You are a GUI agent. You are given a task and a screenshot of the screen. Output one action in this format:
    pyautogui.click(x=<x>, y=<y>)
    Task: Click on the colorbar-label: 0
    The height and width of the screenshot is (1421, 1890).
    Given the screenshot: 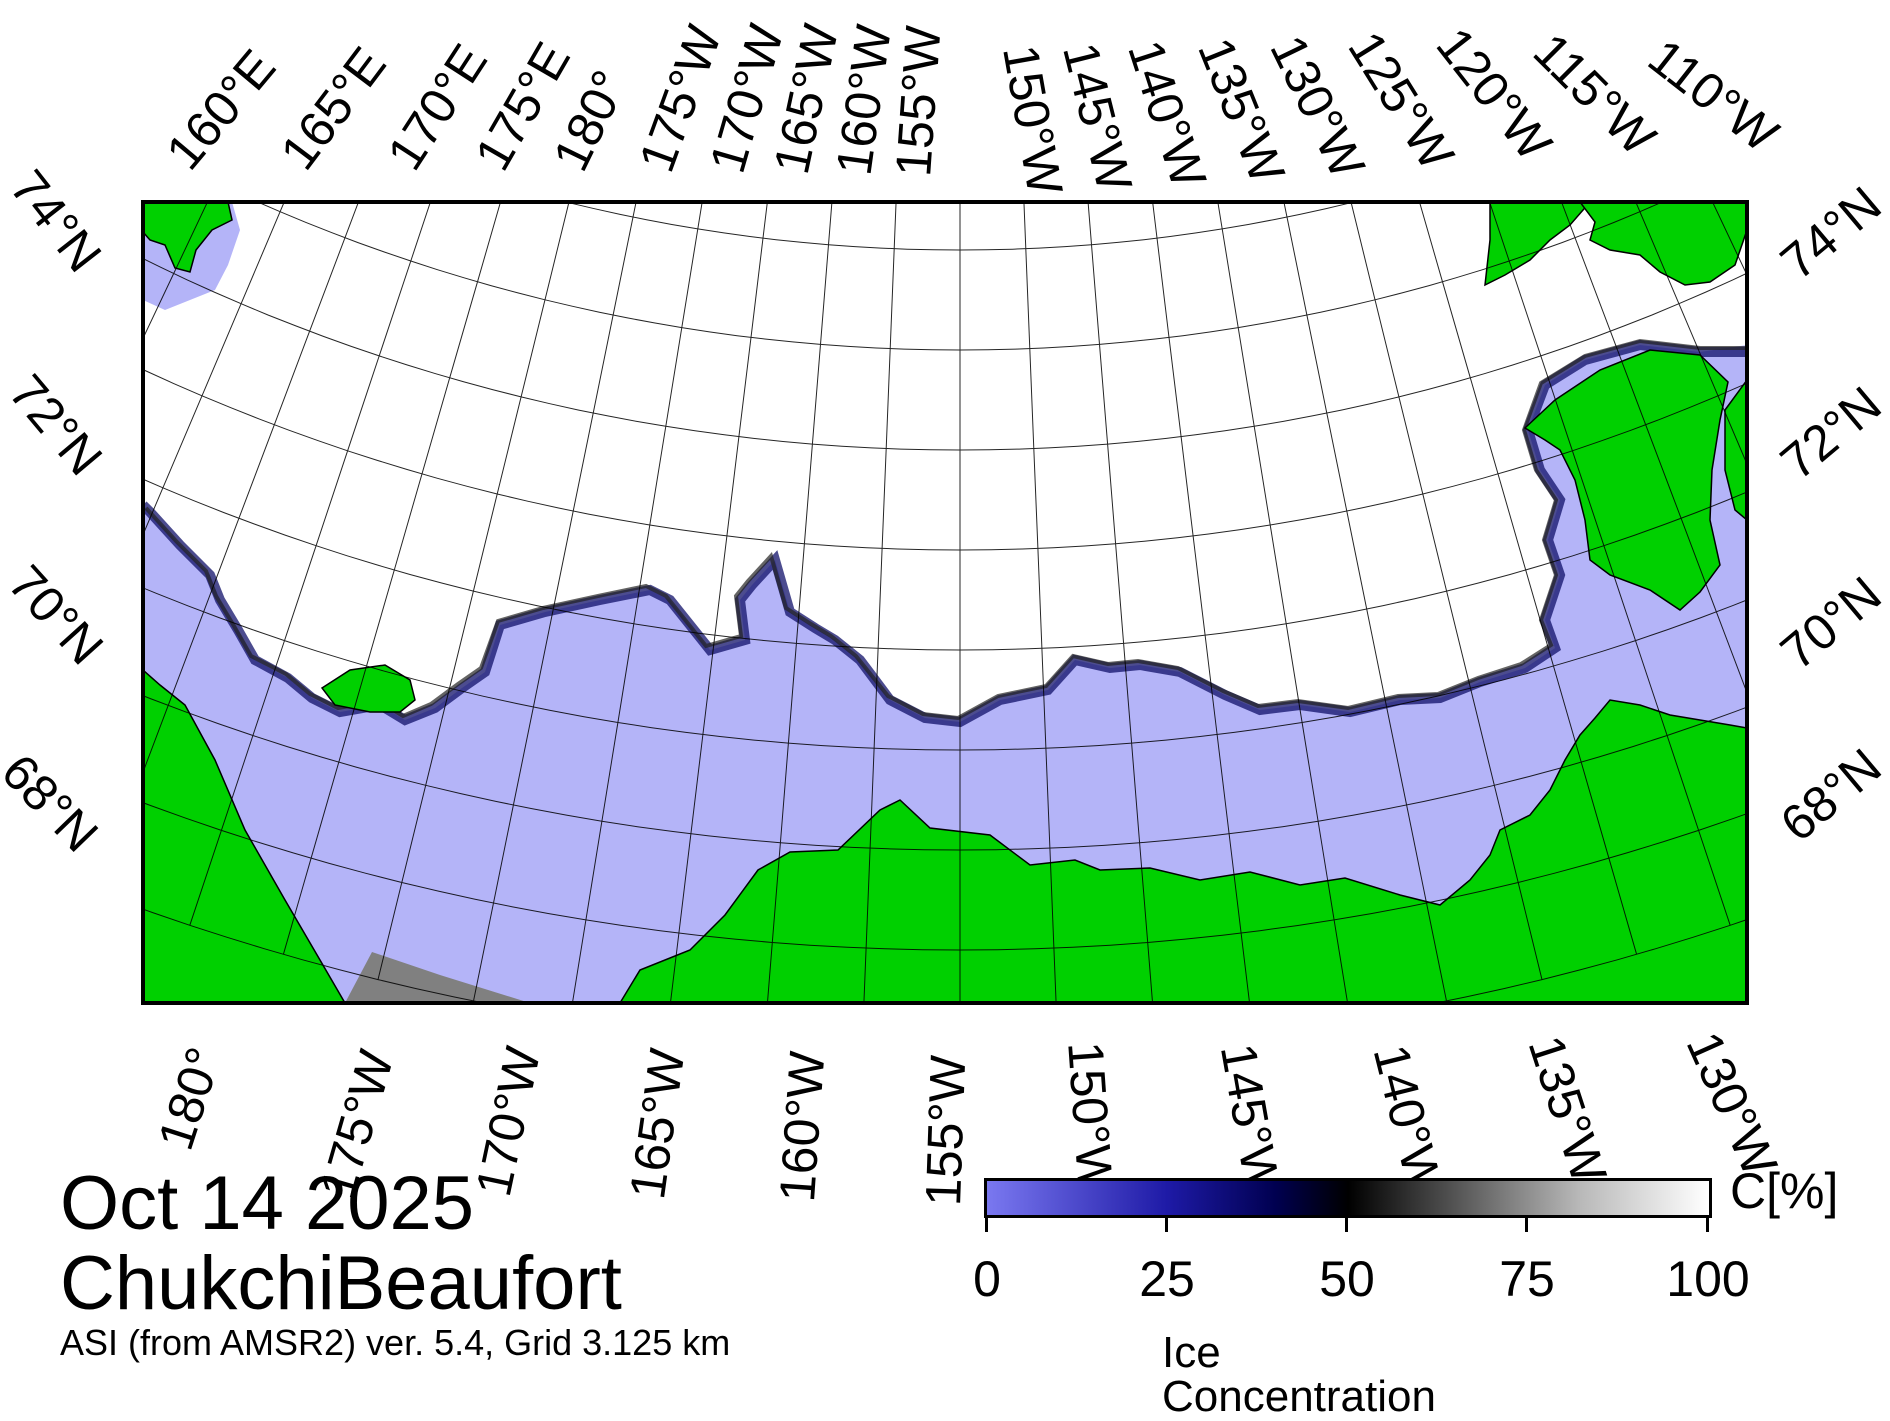 What is the action you would take?
    pyautogui.click(x=987, y=1279)
    